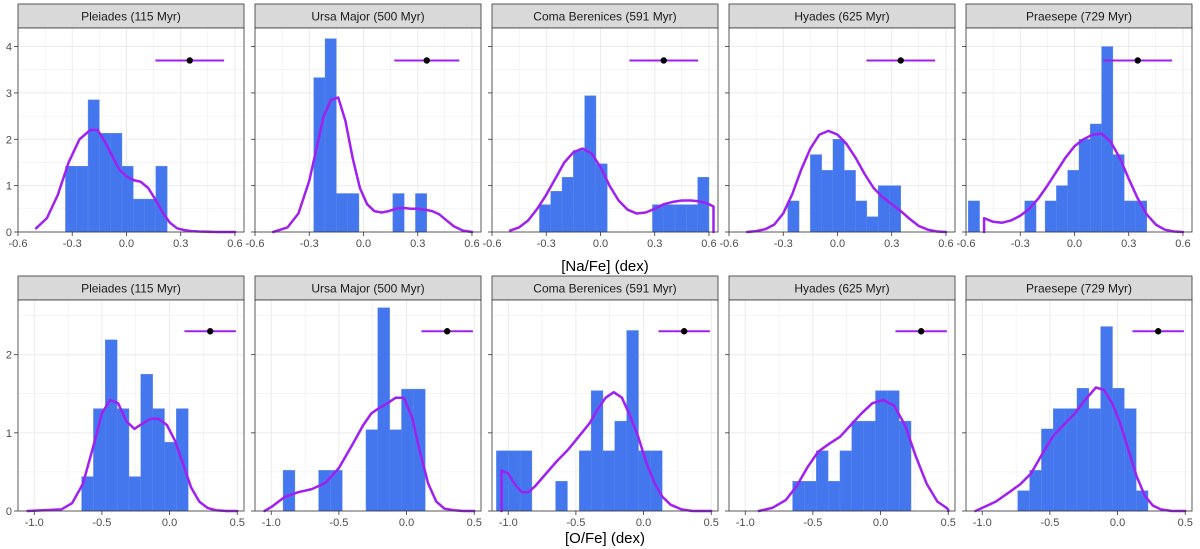 The image size is (1200, 549). I want to click on facet-title: Coma Berenices (591 Myr), so click(604, 17).